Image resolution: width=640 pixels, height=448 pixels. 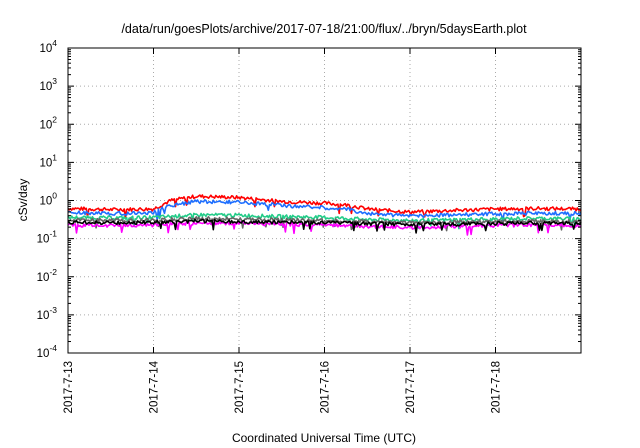 What do you see at coordinates (411, 387) in the screenshot?
I see `x-tick-label: 2017-7-17` at bounding box center [411, 387].